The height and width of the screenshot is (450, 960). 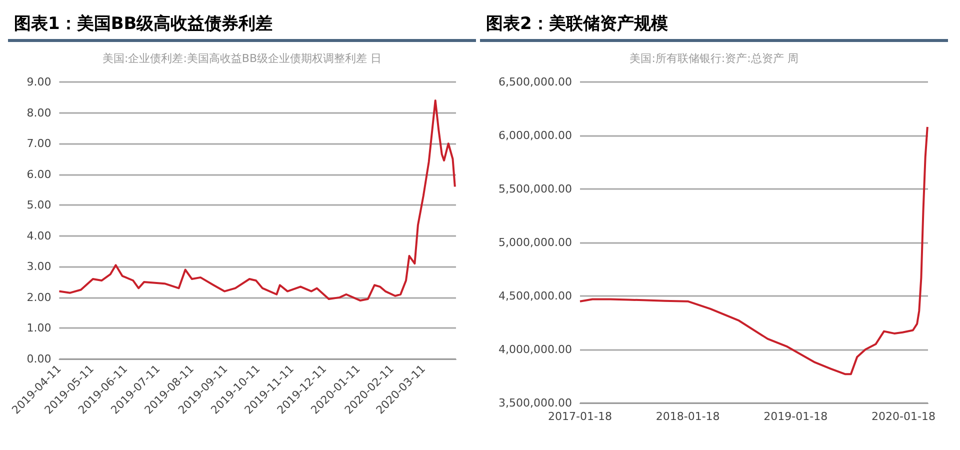 What do you see at coordinates (535, 189) in the screenshot?
I see `y-tick-label: 5,500,000.00` at bounding box center [535, 189].